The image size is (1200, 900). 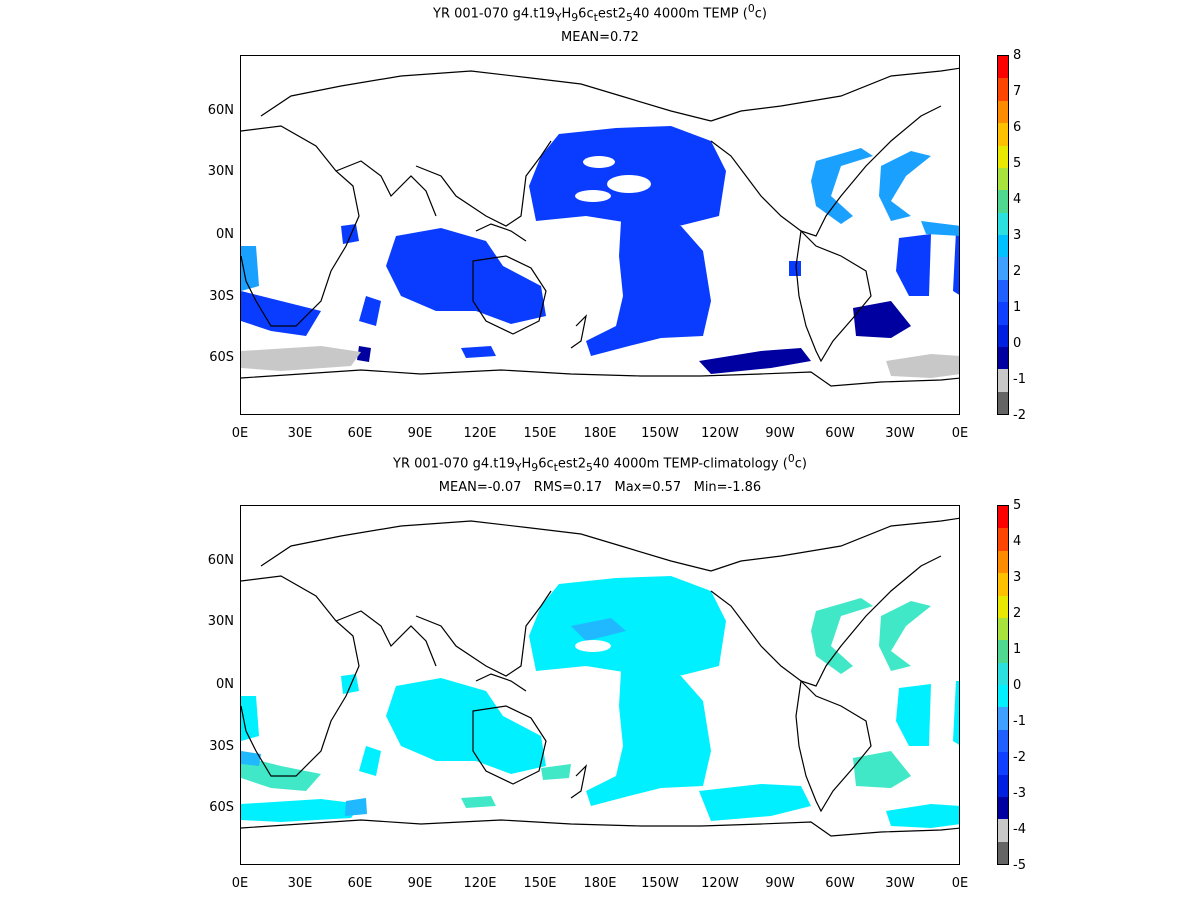 What do you see at coordinates (1017, 127) in the screenshot?
I see `colorbar-label: 6` at bounding box center [1017, 127].